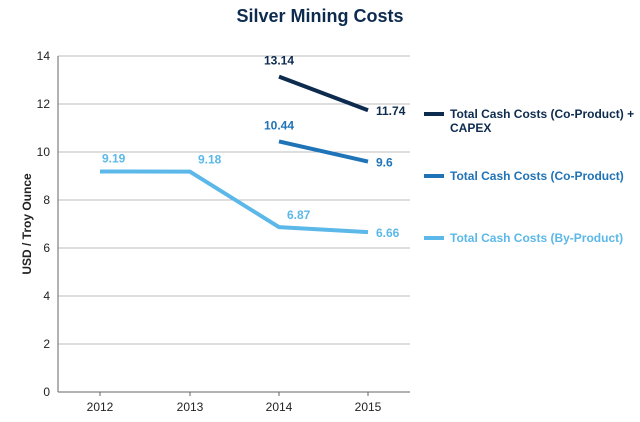  Describe the element at coordinates (46, 392) in the screenshot. I see `y-tick-label: 0` at that location.